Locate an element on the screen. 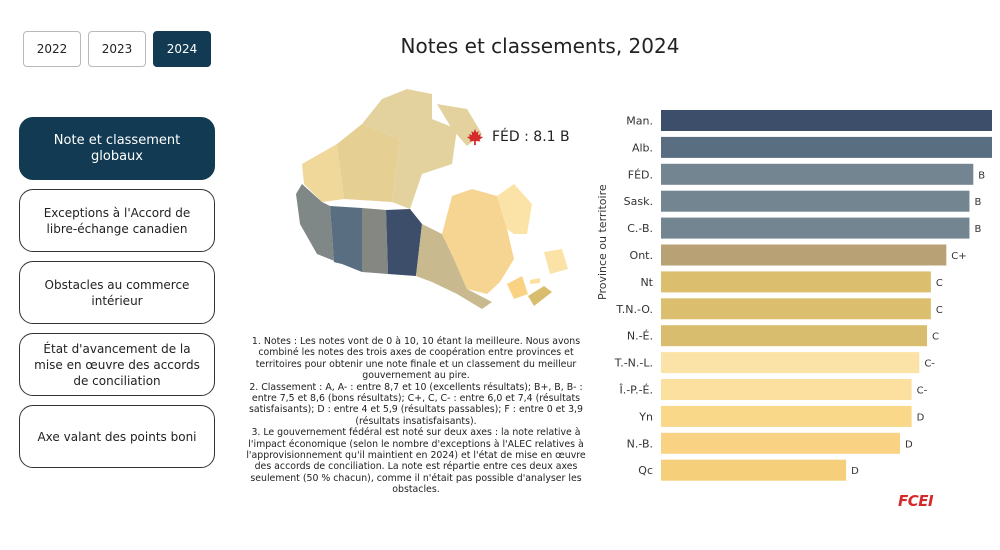 The image size is (1000, 550). fed-label: FÉD : 8.1 B is located at coordinates (518, 137).